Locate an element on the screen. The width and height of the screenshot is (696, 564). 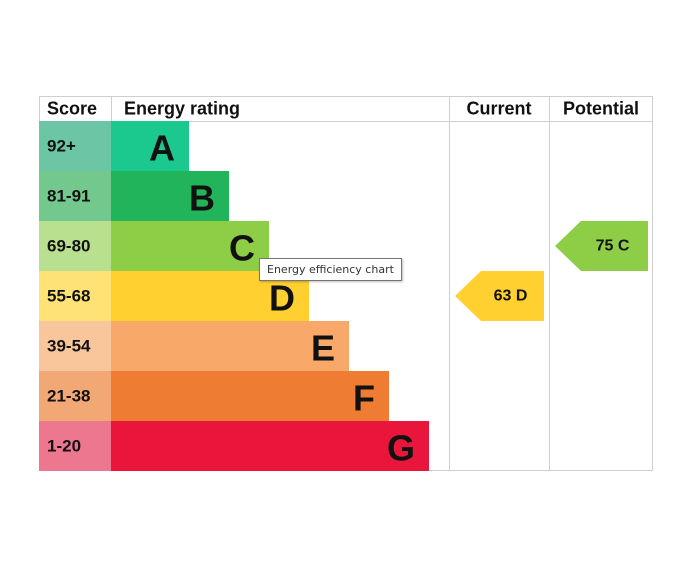
score-label-c: 69-80 is located at coordinates (68, 246).